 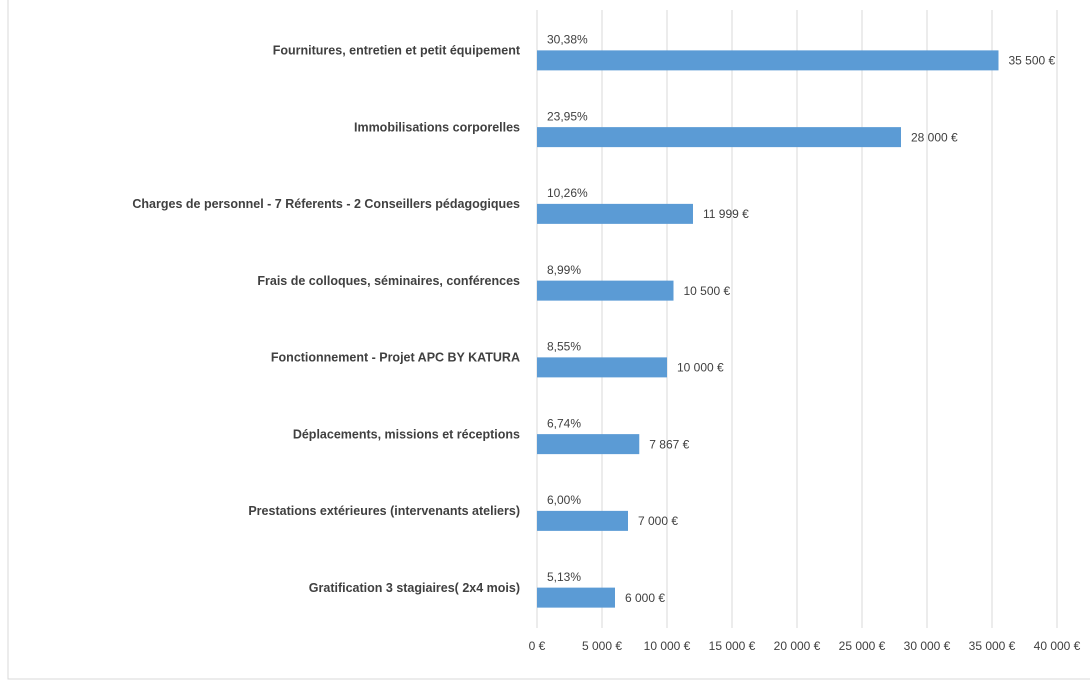 What do you see at coordinates (645, 598) in the screenshot?
I see `value-label: 6 000 €` at bounding box center [645, 598].